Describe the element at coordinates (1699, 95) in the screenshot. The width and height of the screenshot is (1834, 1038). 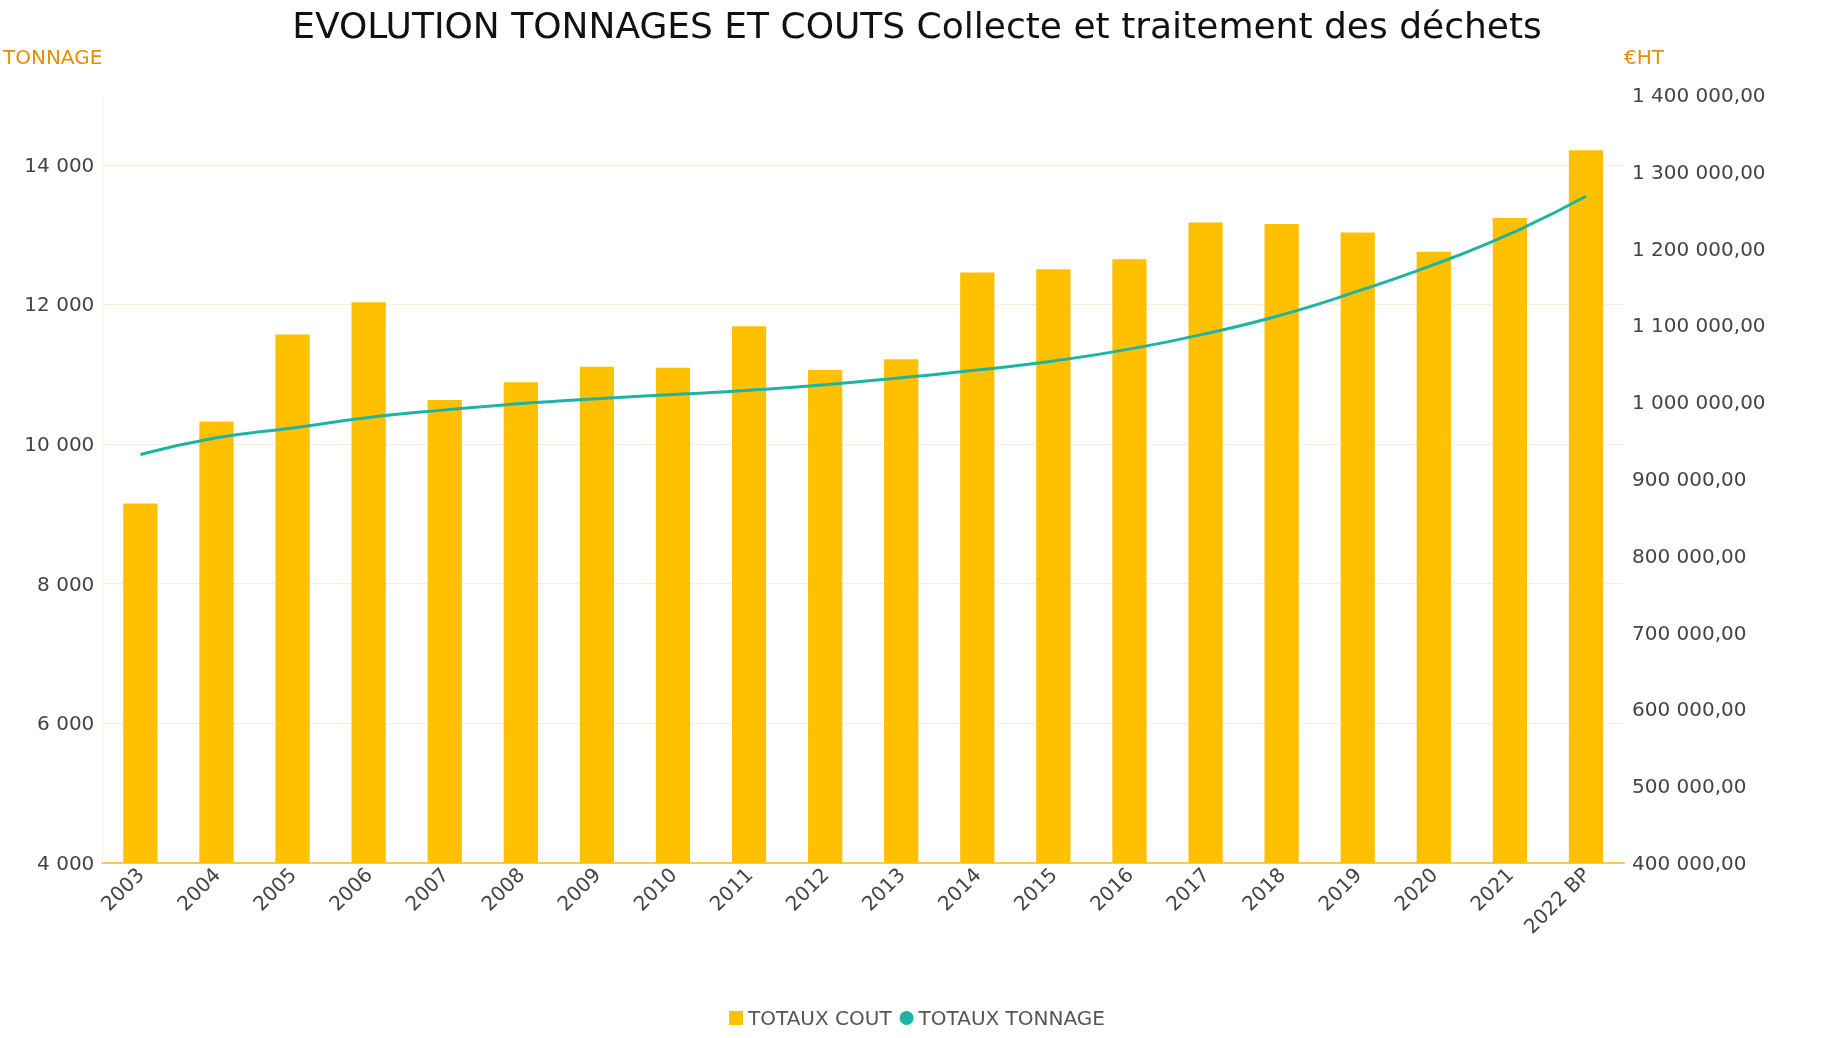
I see `y2-tick-label: 1 400 000,00` at that location.